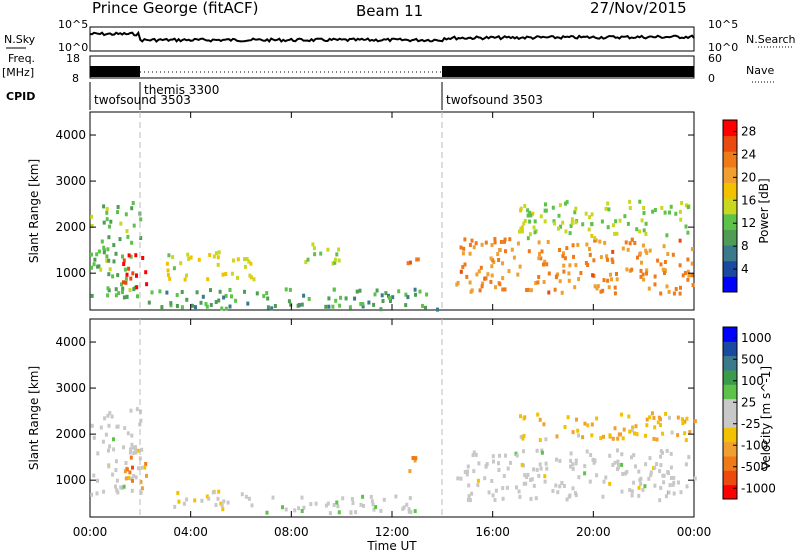 The width and height of the screenshot is (800, 554). I want to click on x-tick-label: 08:00, so click(291, 532).